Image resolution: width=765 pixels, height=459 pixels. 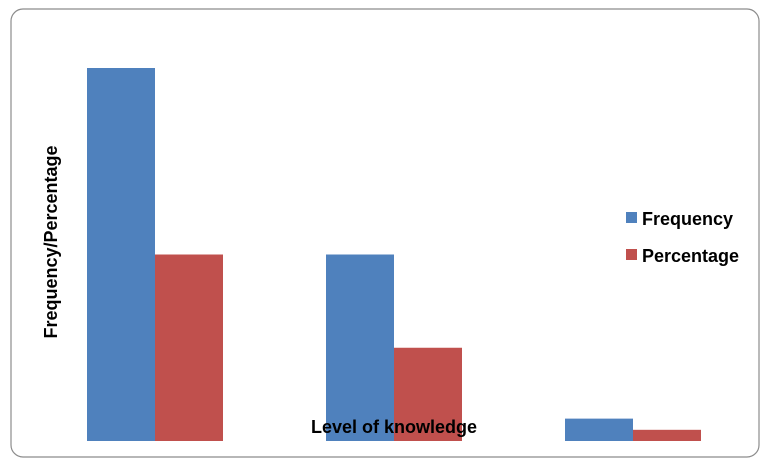 I want to click on legend-label-frequency: Frequency, so click(x=687, y=219).